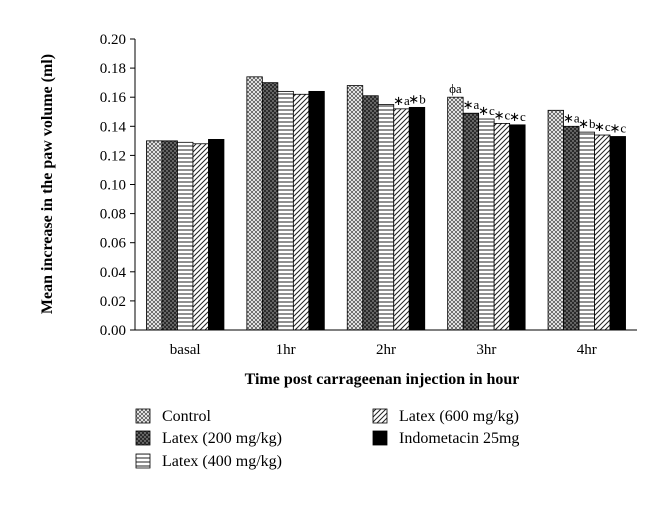 The height and width of the screenshot is (514, 660). What do you see at coordinates (113, 156) in the screenshot?
I see `y-tick-label: 0.12` at bounding box center [113, 156].